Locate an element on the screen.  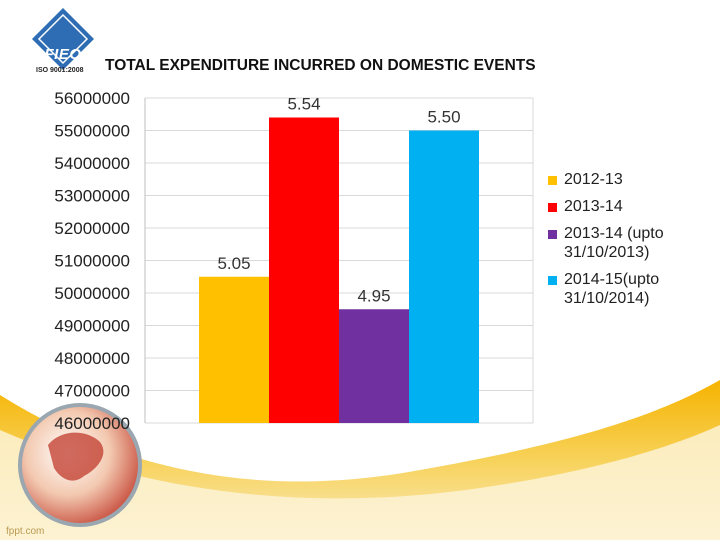
y-tick-label: 48000000 is located at coordinates (92, 358).